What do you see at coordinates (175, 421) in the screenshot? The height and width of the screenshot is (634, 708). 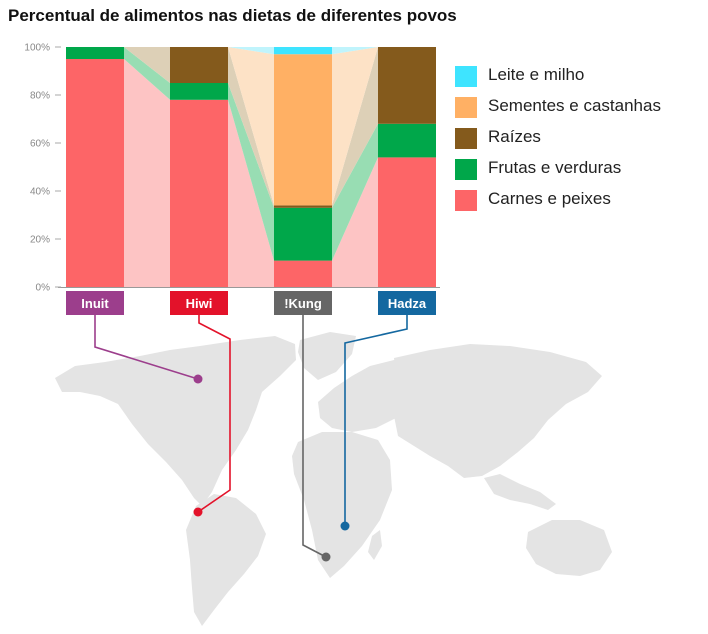 I see `map-north-america` at bounding box center [175, 421].